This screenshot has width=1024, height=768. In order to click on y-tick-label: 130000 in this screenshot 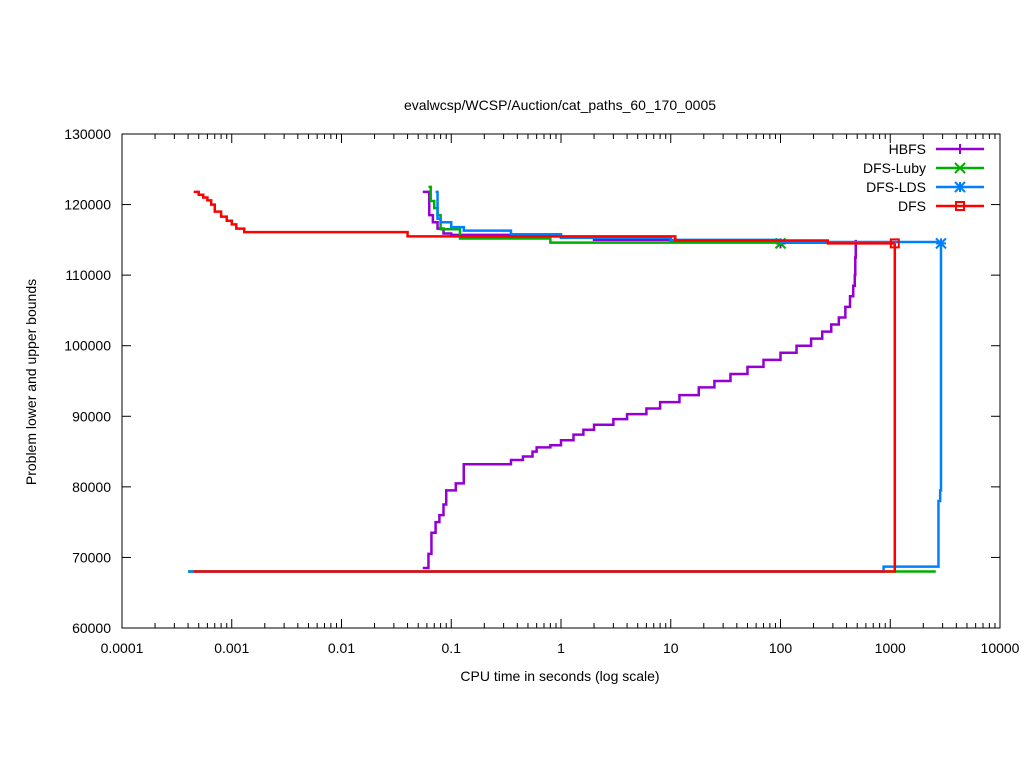, I will do `click(87, 134)`.